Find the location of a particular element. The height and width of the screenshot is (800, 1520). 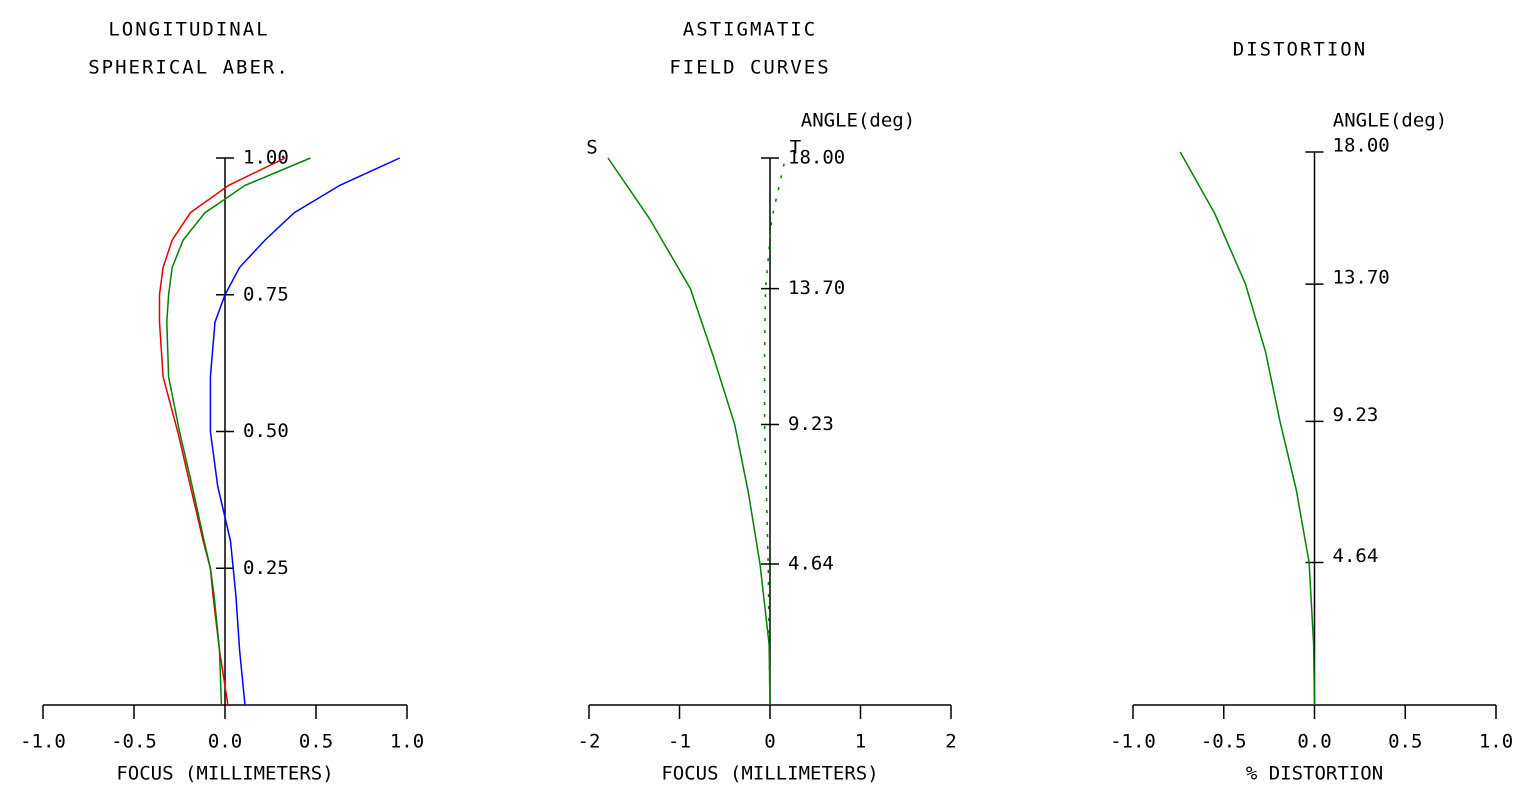

chart-title: SPHERICAL ABER. is located at coordinates (189, 68).